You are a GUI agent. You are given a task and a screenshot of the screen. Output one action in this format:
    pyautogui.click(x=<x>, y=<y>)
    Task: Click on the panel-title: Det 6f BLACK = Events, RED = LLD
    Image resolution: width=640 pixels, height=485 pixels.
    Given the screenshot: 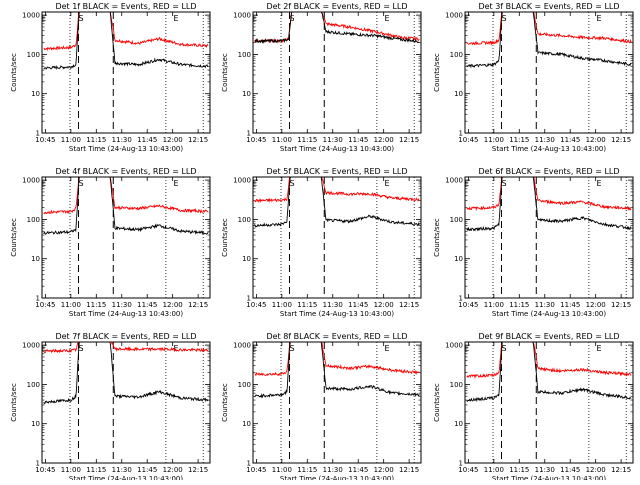 What is the action you would take?
    pyautogui.click(x=548, y=171)
    